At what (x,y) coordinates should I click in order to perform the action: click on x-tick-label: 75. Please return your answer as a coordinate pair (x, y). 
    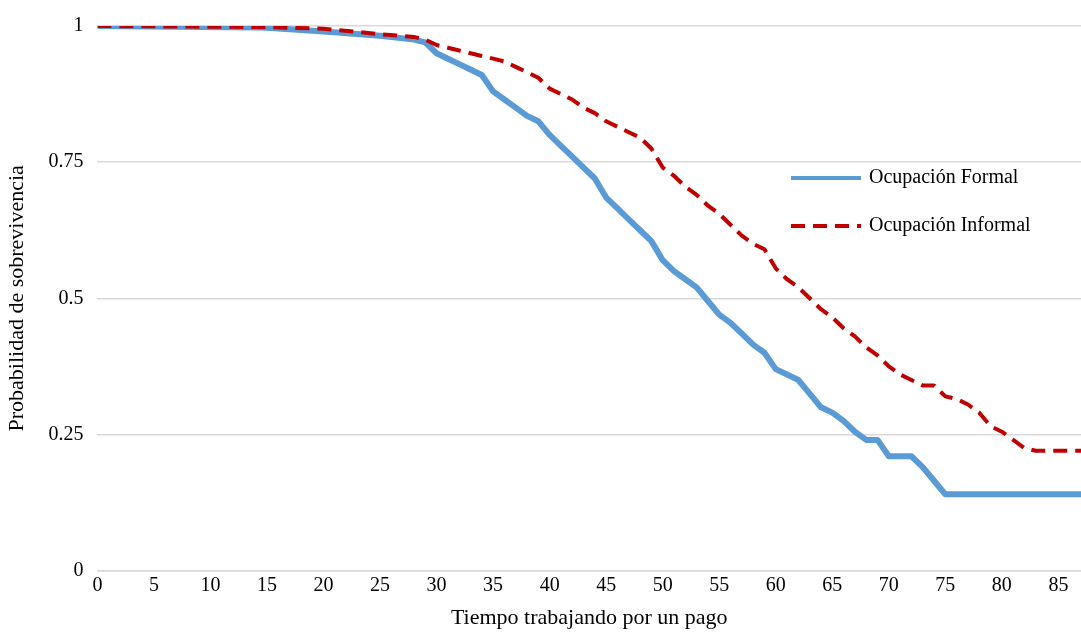
    Looking at the image, I should click on (945, 583).